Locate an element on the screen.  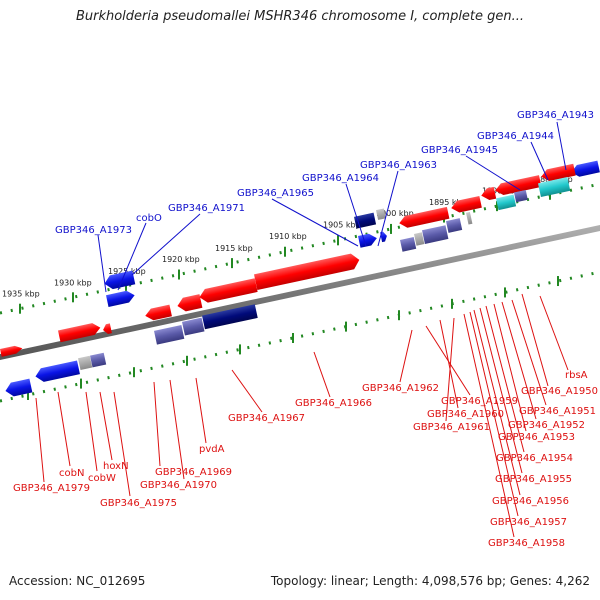
label-gbp346-a1961: GBP346_A1961 is located at coordinates (451, 427).